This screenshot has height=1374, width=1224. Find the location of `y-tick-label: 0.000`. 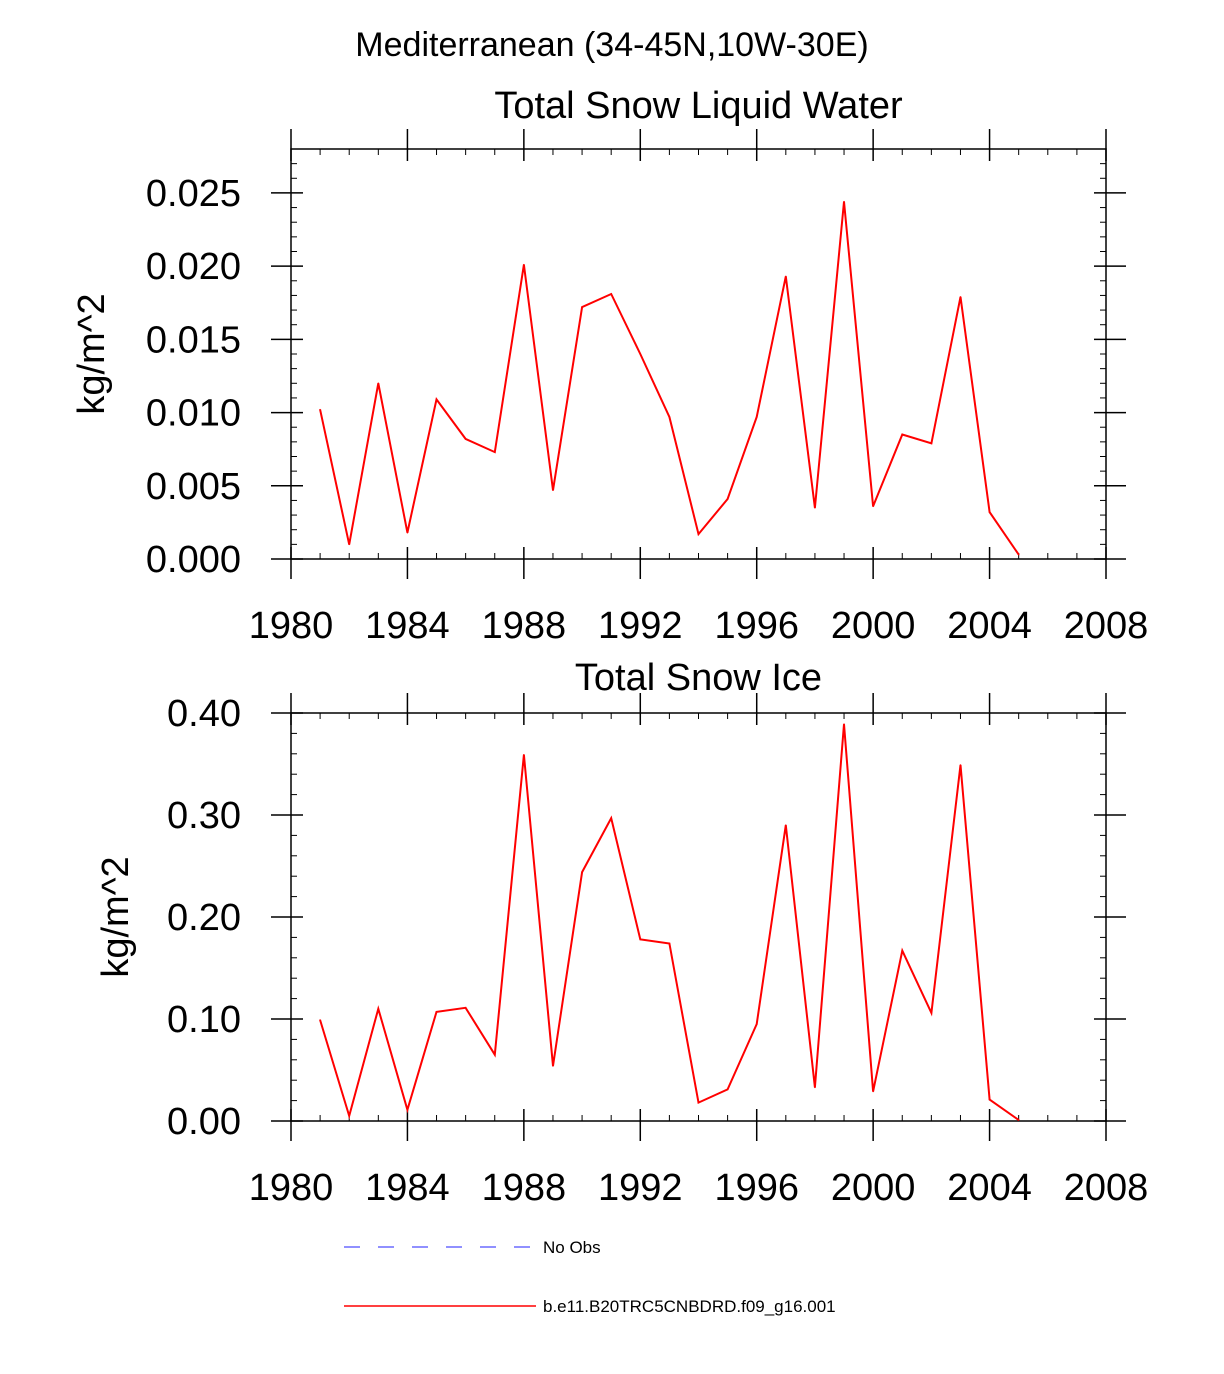

y-tick-label: 0.000 is located at coordinates (193, 560).